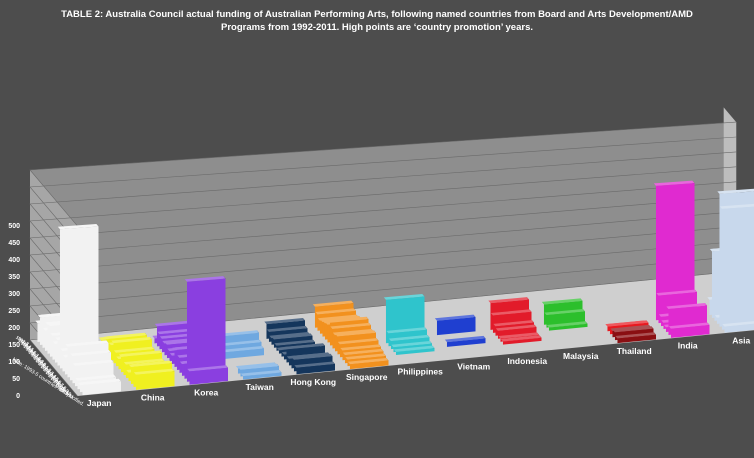  I want to click on y-tick-label: 450, so click(14, 243).